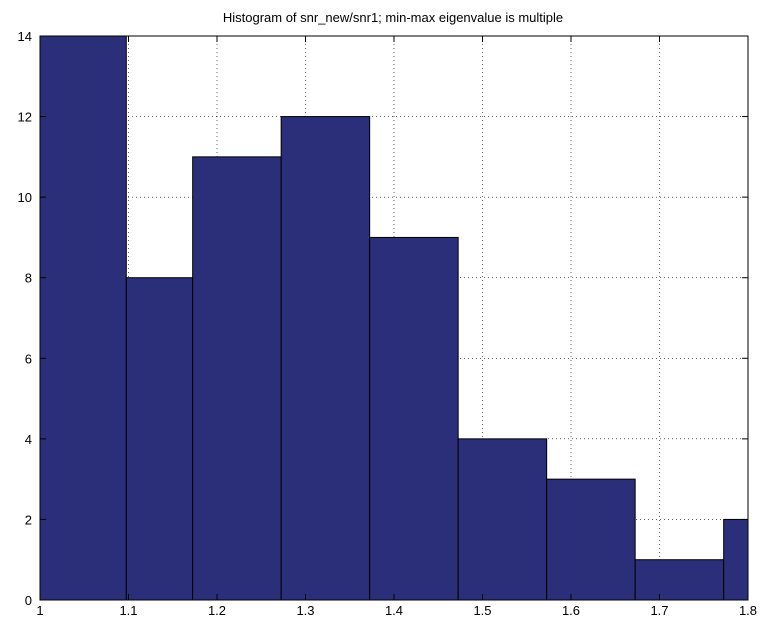  Describe the element at coordinates (748, 610) in the screenshot. I see `x-tick-label: 1.8` at that location.